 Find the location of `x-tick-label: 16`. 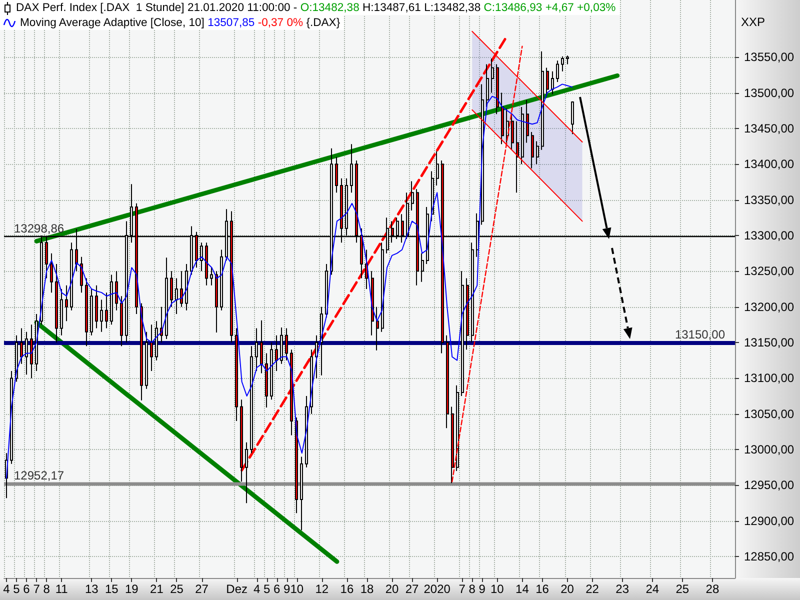

x-tick-label: 16 is located at coordinates (543, 589).